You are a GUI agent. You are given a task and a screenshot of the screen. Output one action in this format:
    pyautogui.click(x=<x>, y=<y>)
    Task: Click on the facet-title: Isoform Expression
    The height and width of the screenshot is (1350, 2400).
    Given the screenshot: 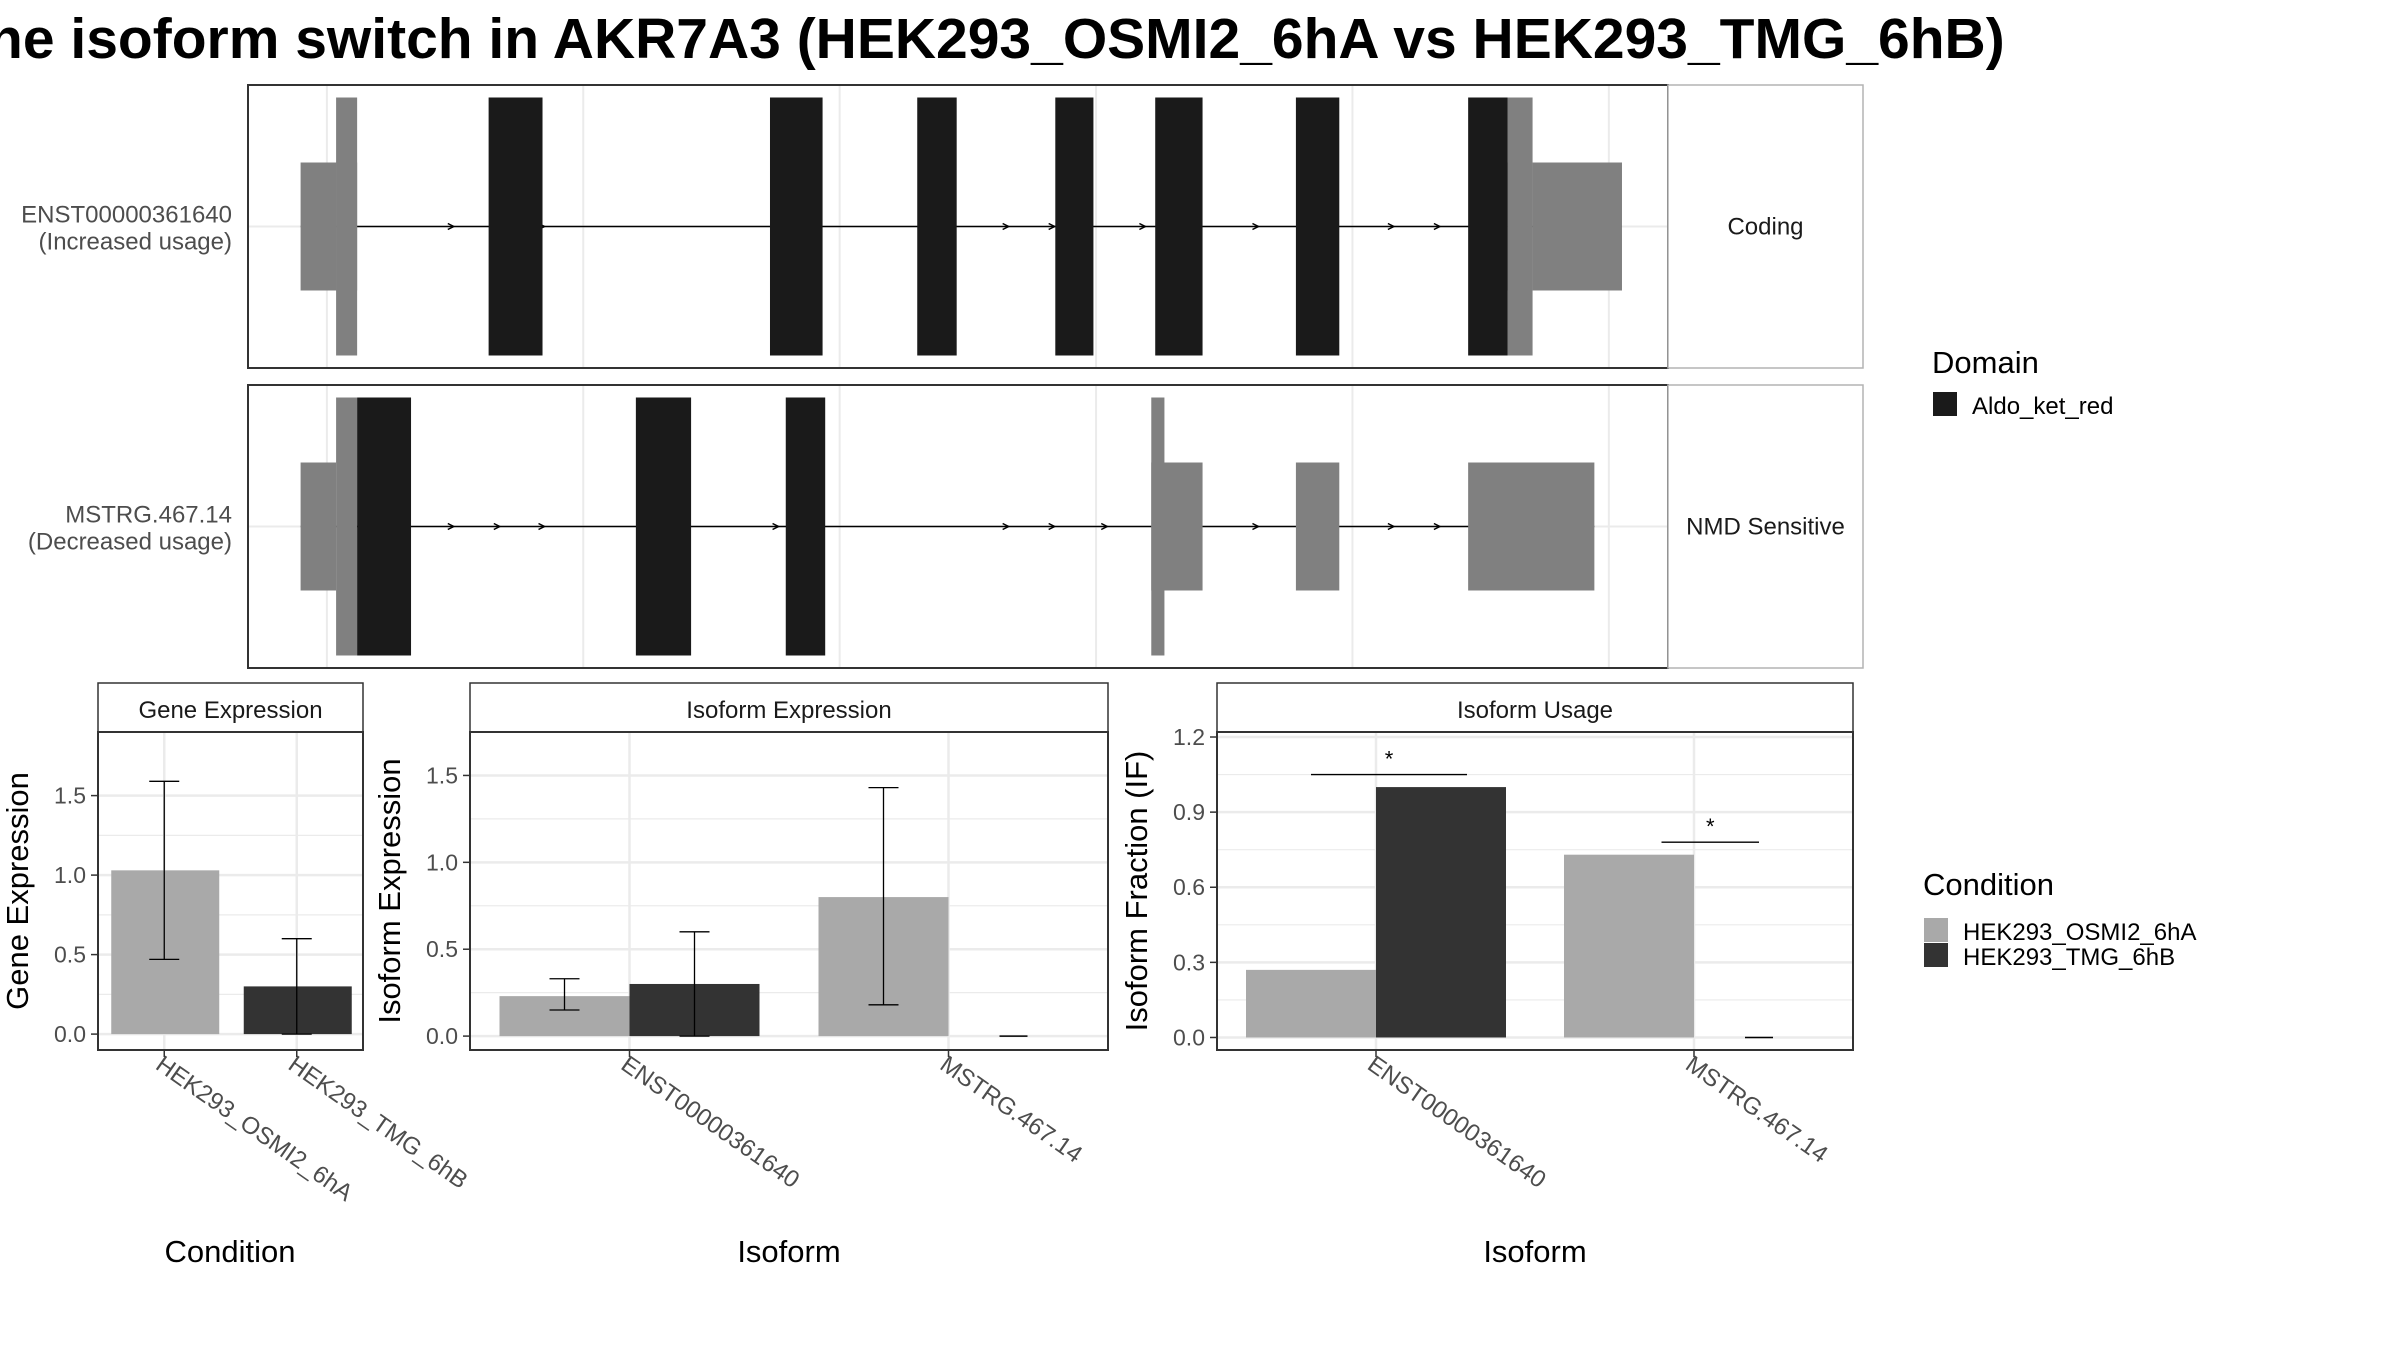 What is the action you would take?
    pyautogui.click(x=788, y=710)
    